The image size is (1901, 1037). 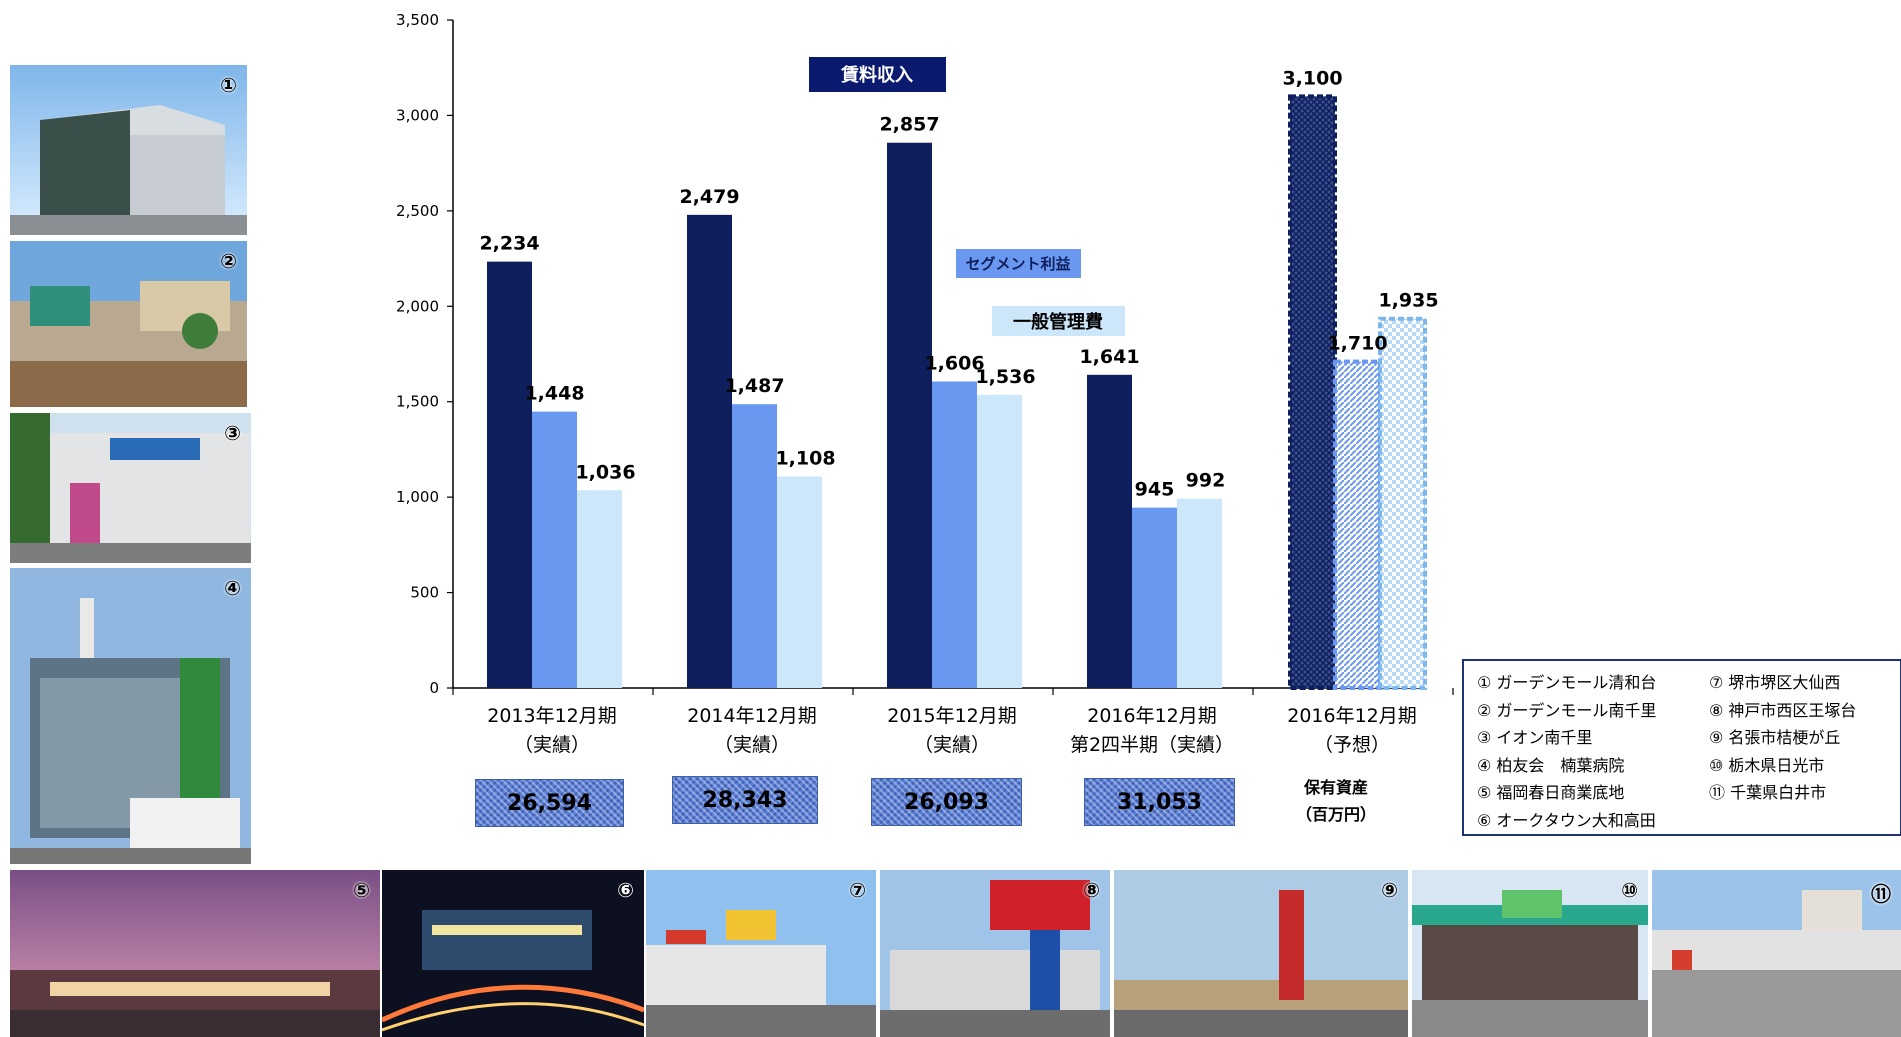 What do you see at coordinates (552, 731) in the screenshot?
I see `category-label: 2013年12月期 （実績）` at bounding box center [552, 731].